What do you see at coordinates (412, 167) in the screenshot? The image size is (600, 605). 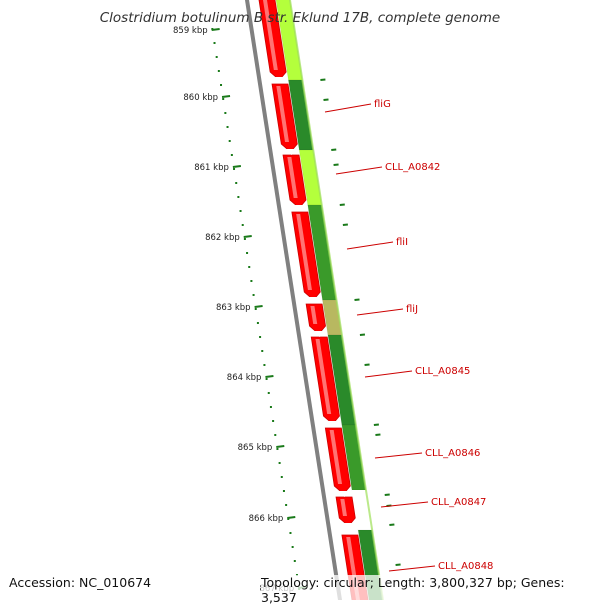 I see `gene-label: CLL_A0842` at bounding box center [412, 167].